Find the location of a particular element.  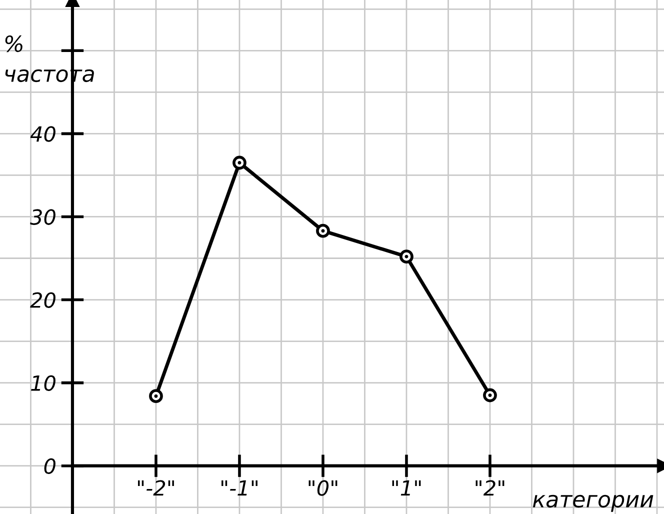

x-tick-label: "1" is located at coordinates (406, 488).